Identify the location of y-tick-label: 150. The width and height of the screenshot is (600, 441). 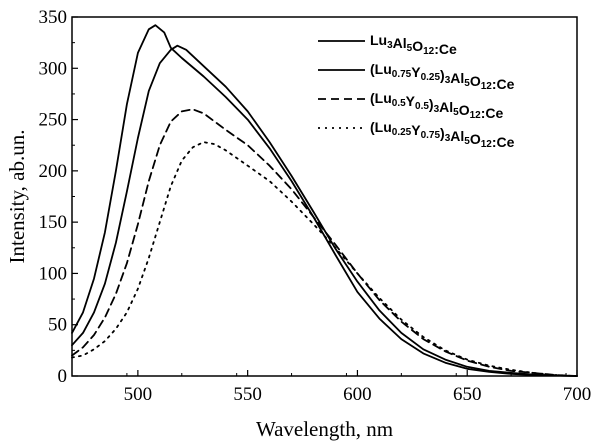
(53, 222).